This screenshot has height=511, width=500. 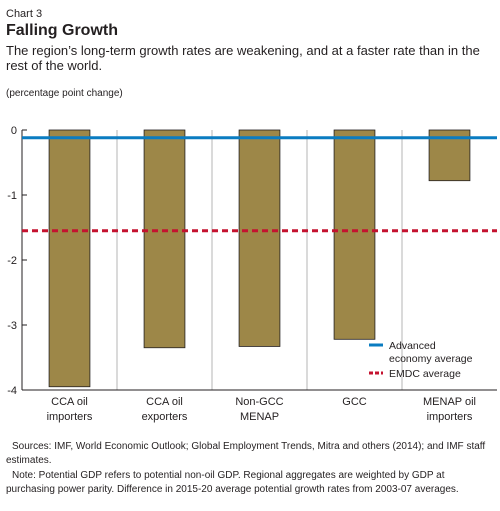 I want to click on legend-label: EMDC average, so click(x=425, y=374).